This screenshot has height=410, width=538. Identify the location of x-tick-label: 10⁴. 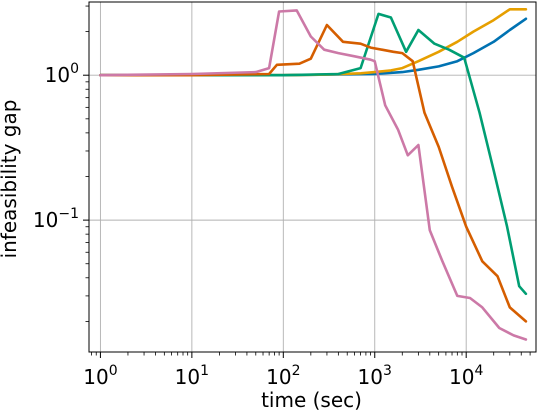
(466, 376).